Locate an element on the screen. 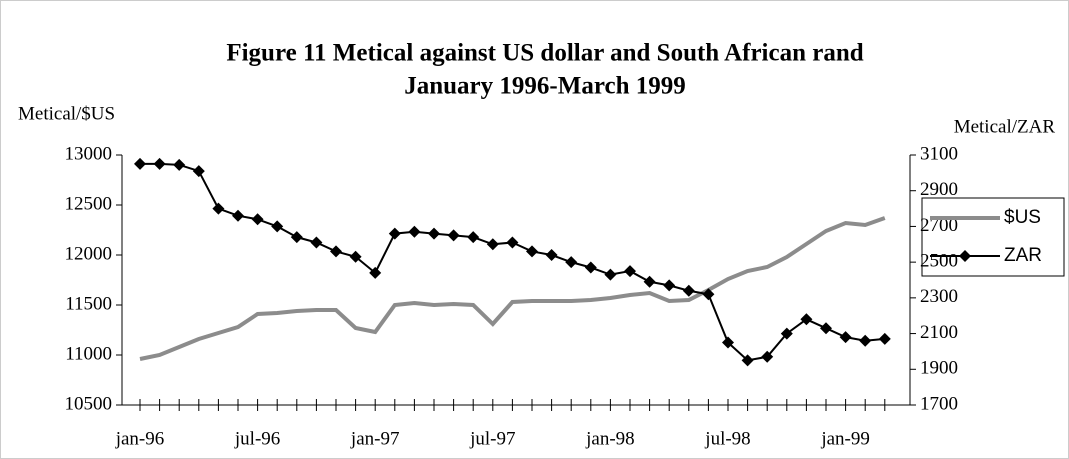  legend-box is located at coordinates (993, 237).